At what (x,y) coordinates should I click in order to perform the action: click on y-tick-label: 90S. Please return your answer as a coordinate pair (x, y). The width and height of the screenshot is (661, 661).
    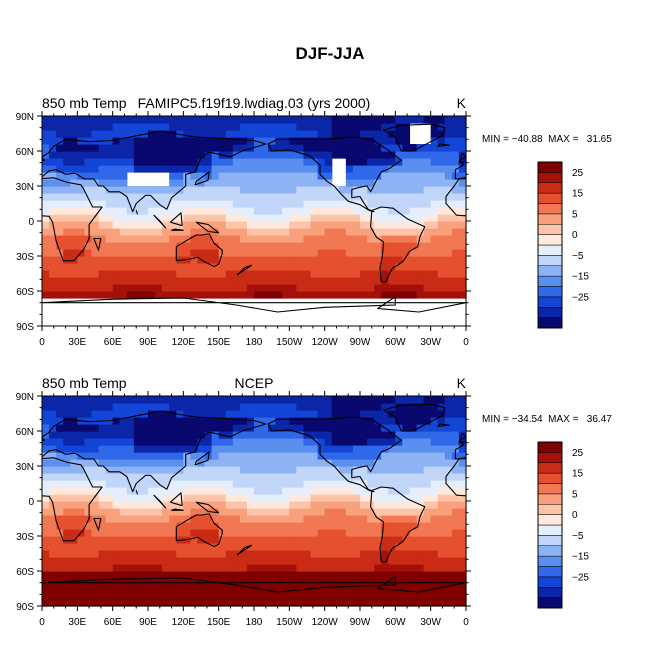
    Looking at the image, I should click on (25, 607).